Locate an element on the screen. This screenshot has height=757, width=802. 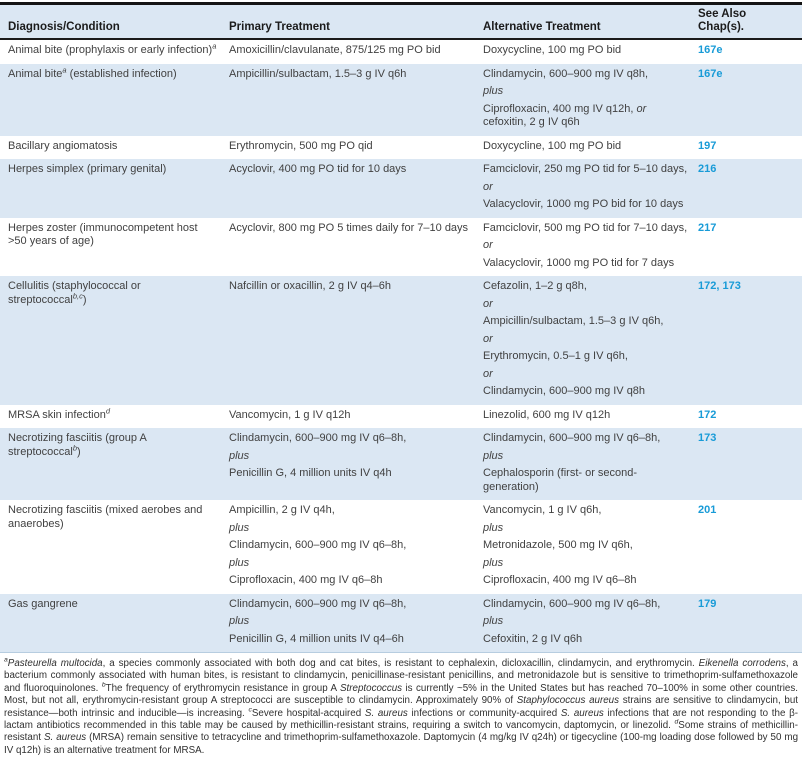
treatment-line: Ampicillin/sulbactam, 1.5–3 g IV q6h is located at coordinates (318, 73).